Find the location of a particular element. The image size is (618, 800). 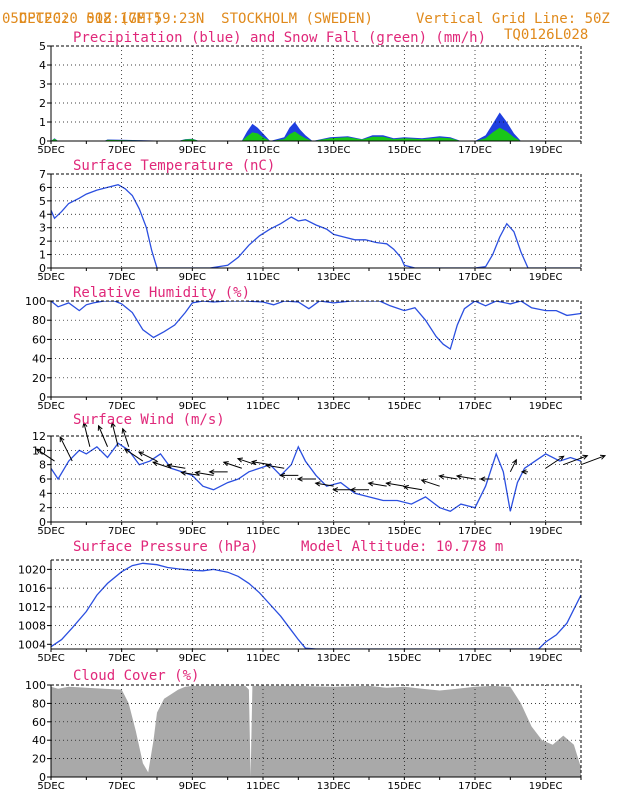

y-tick-label: 1008 is located at coordinates (32, 626).